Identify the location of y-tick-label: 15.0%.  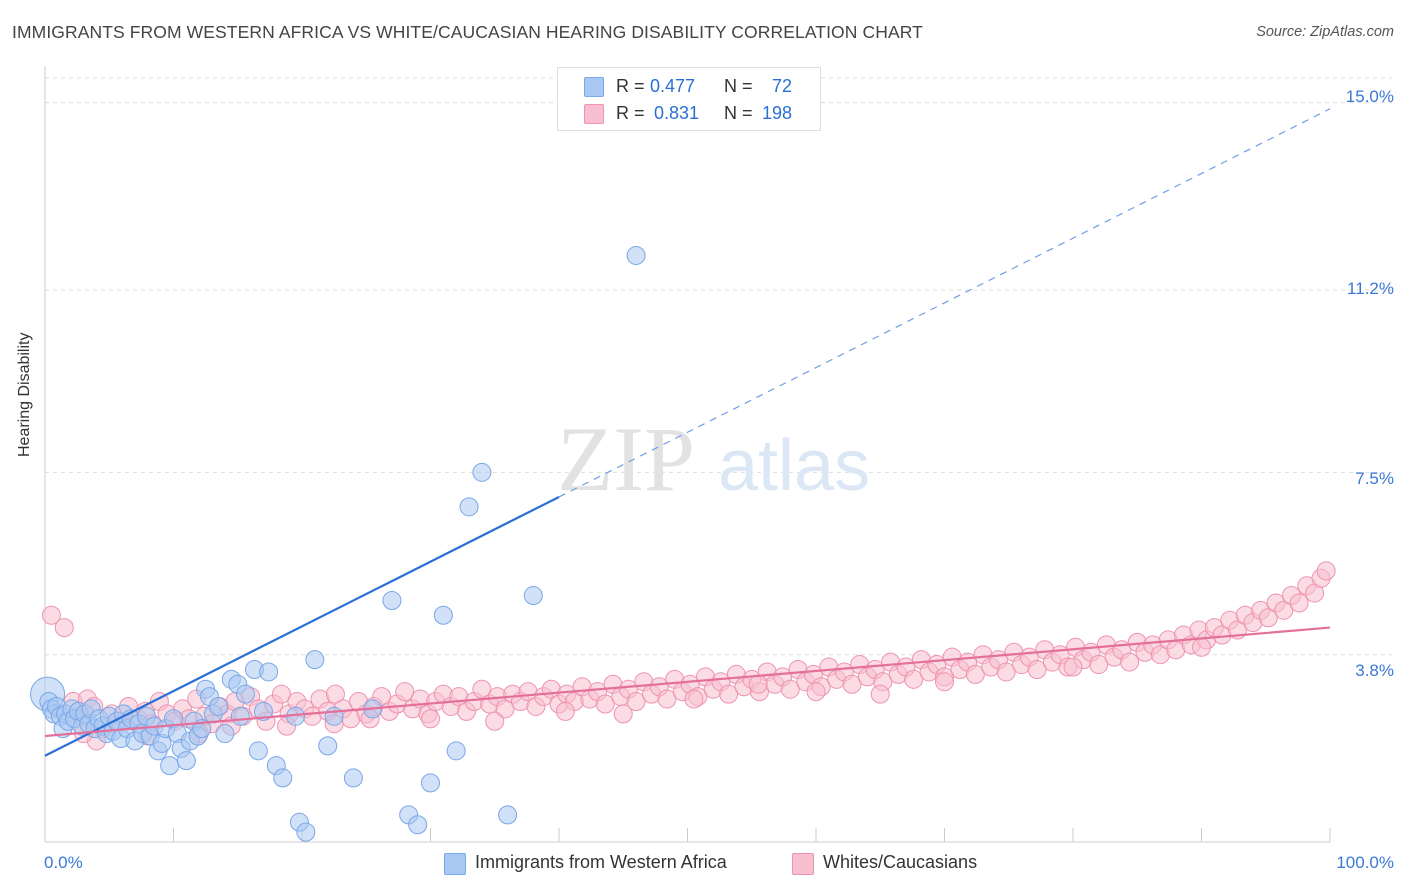
(1369, 96).